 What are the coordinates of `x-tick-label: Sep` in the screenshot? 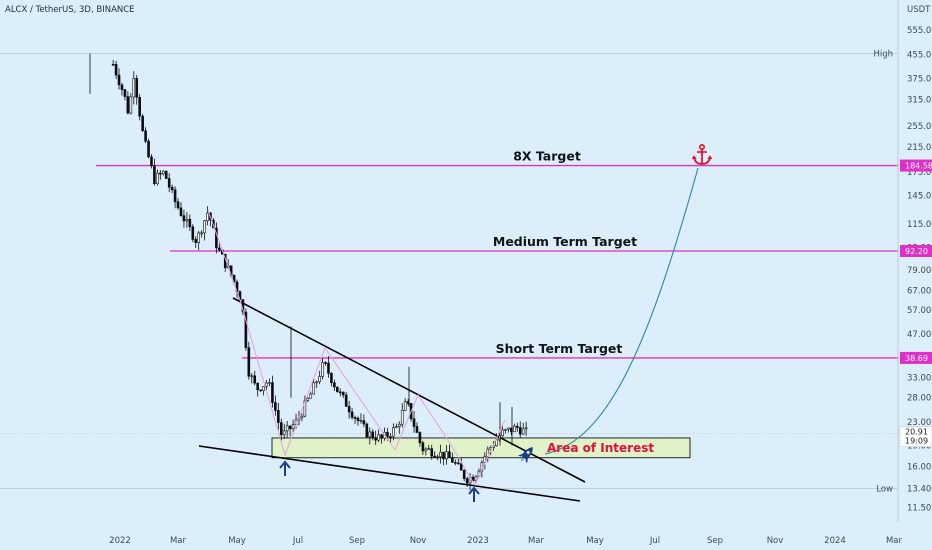 It's located at (357, 541).